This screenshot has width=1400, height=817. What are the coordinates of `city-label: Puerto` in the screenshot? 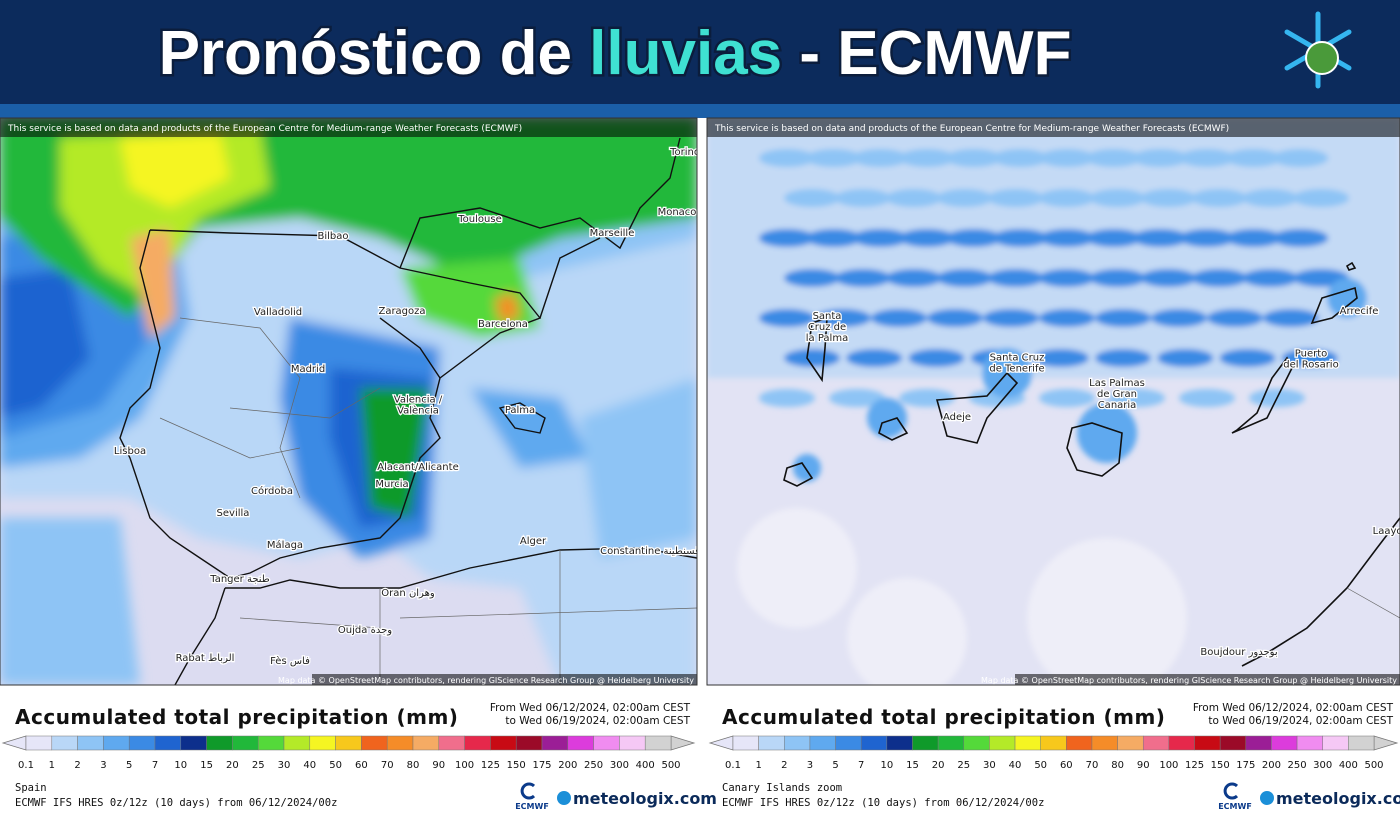 It's located at (1311, 354).